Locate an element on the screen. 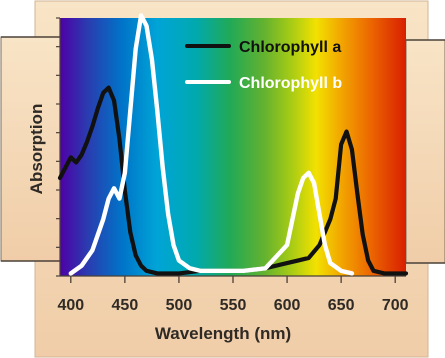  y-axis-ticks is located at coordinates (58, 147).